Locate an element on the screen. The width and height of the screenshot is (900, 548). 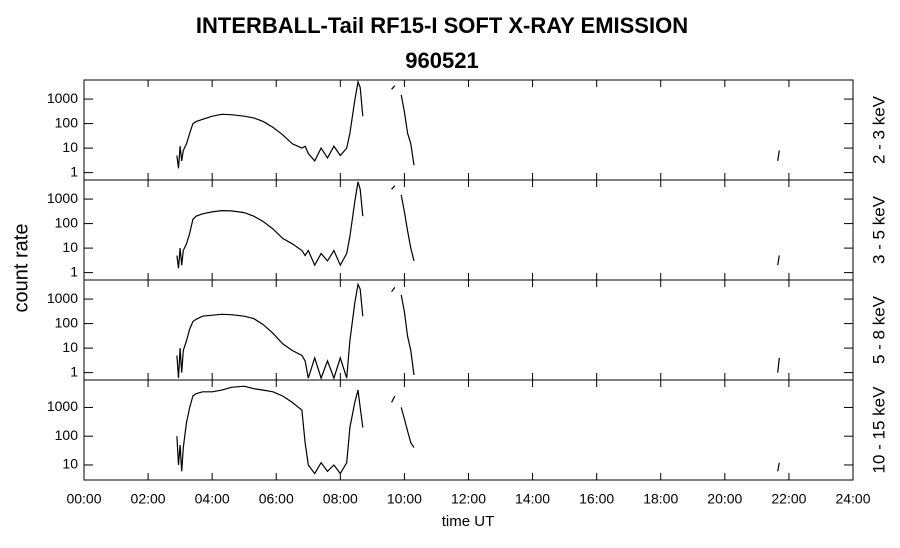
x-tick-label: 22:00 is located at coordinates (788, 499).